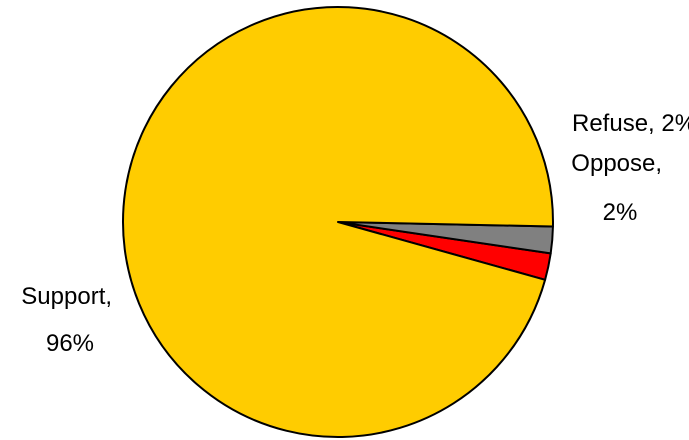 The image size is (689, 440). What do you see at coordinates (619, 188) in the screenshot?
I see `data-label-oppose: Oppose, 2%` at bounding box center [619, 188].